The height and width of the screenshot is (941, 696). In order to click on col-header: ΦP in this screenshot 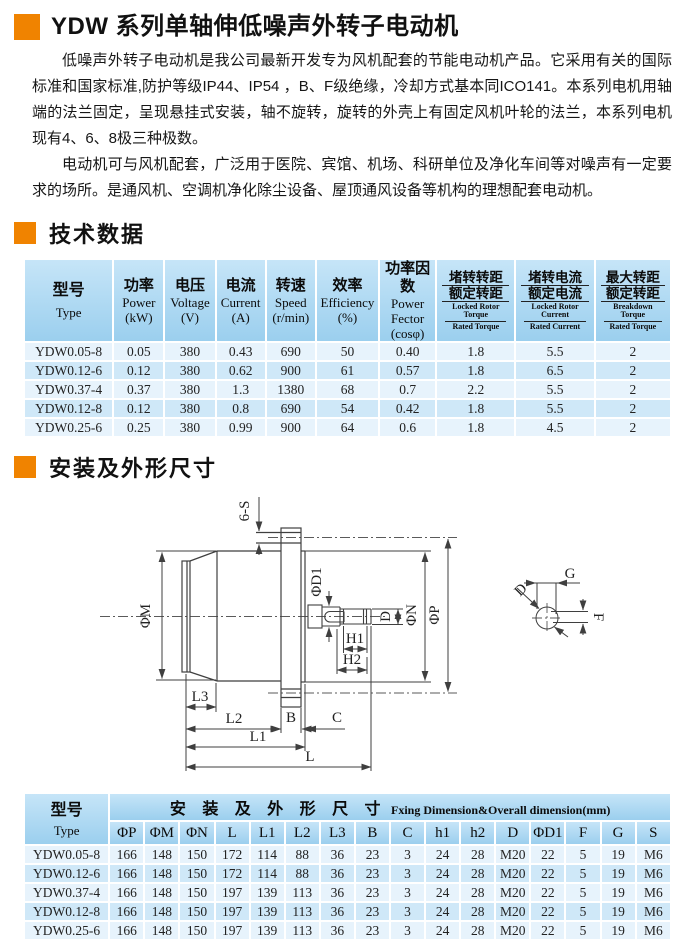, I will do `click(127, 833)`.